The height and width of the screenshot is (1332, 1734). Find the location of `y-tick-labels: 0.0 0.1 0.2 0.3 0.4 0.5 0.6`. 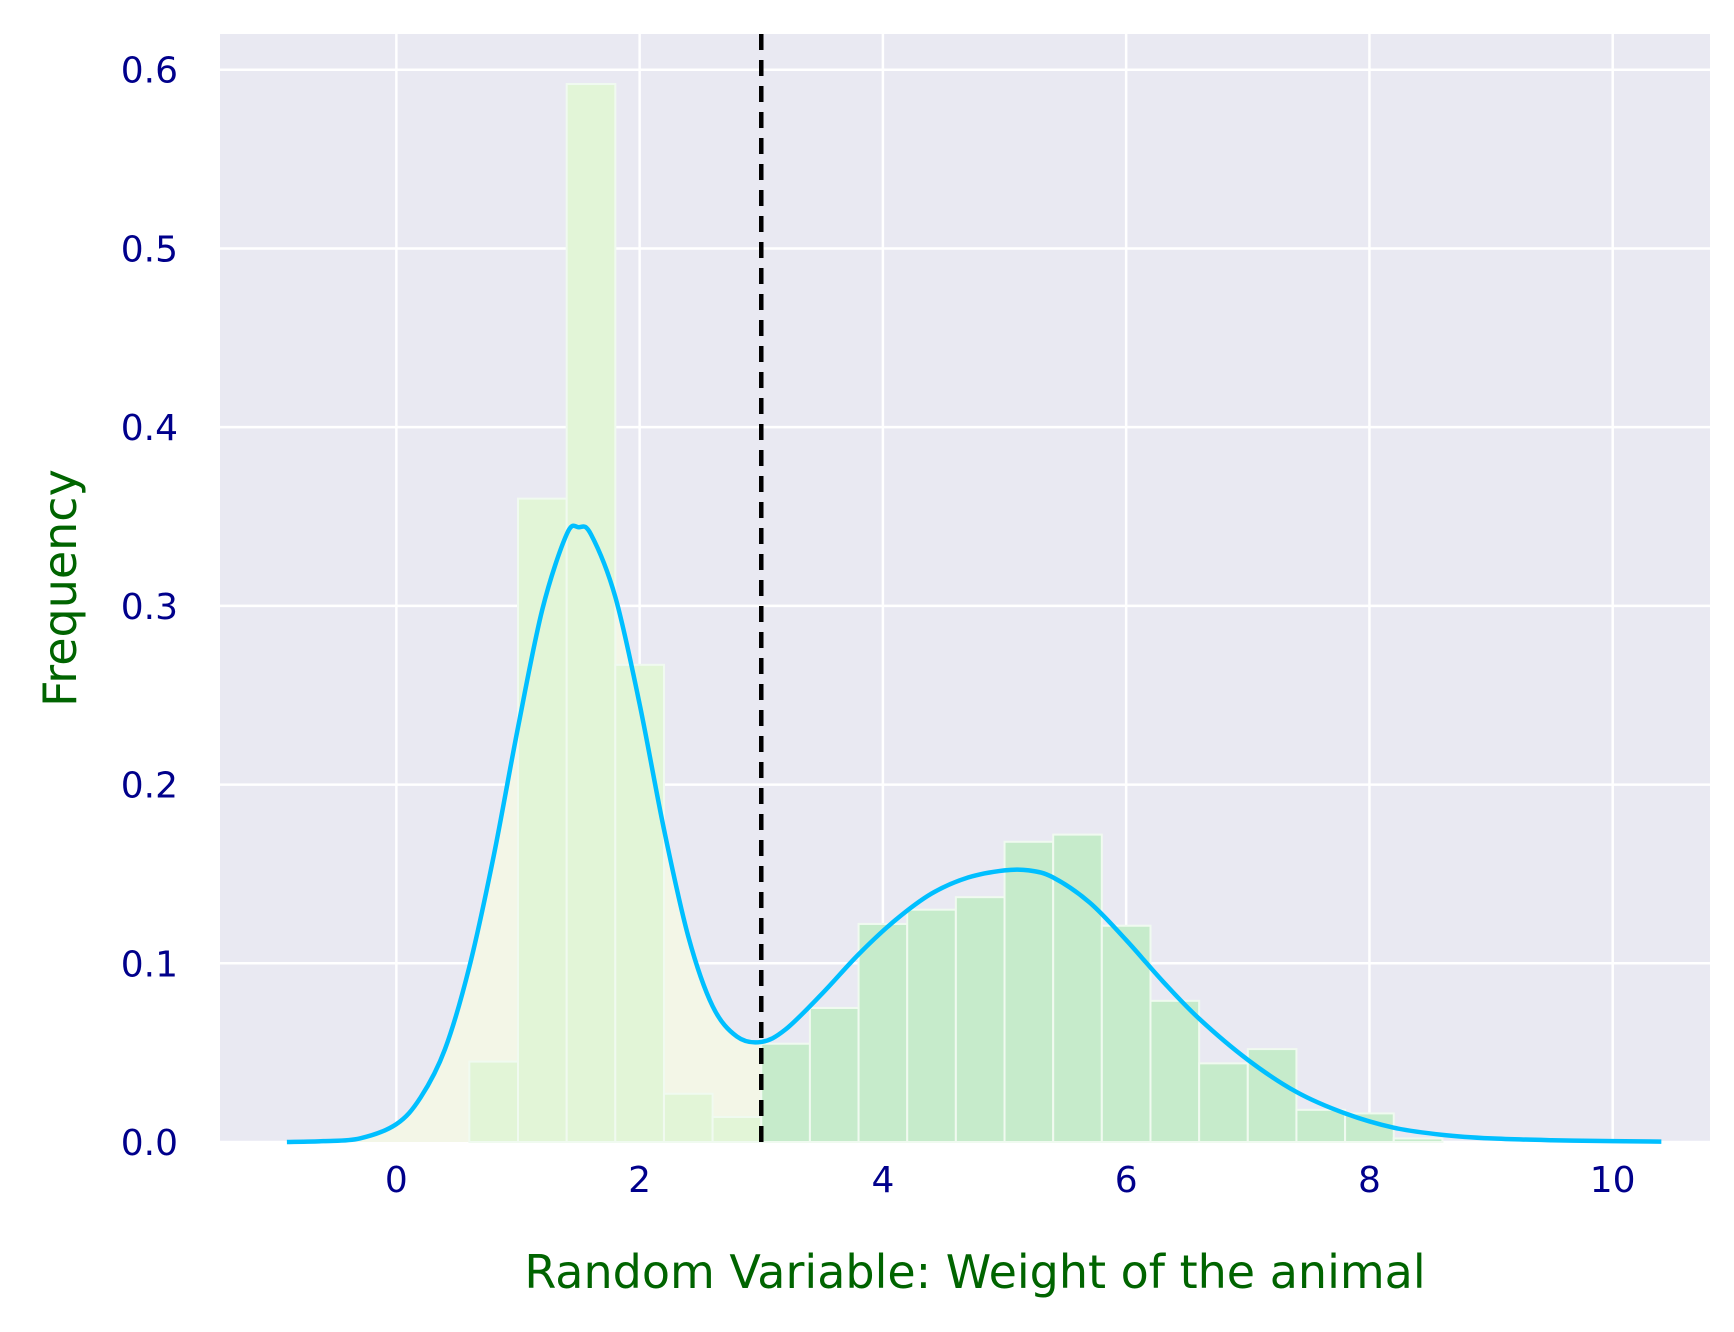

y-tick-labels: 0.0 0.1 0.2 0.3 0.4 0.5 0.6 is located at coordinates (149, 607).